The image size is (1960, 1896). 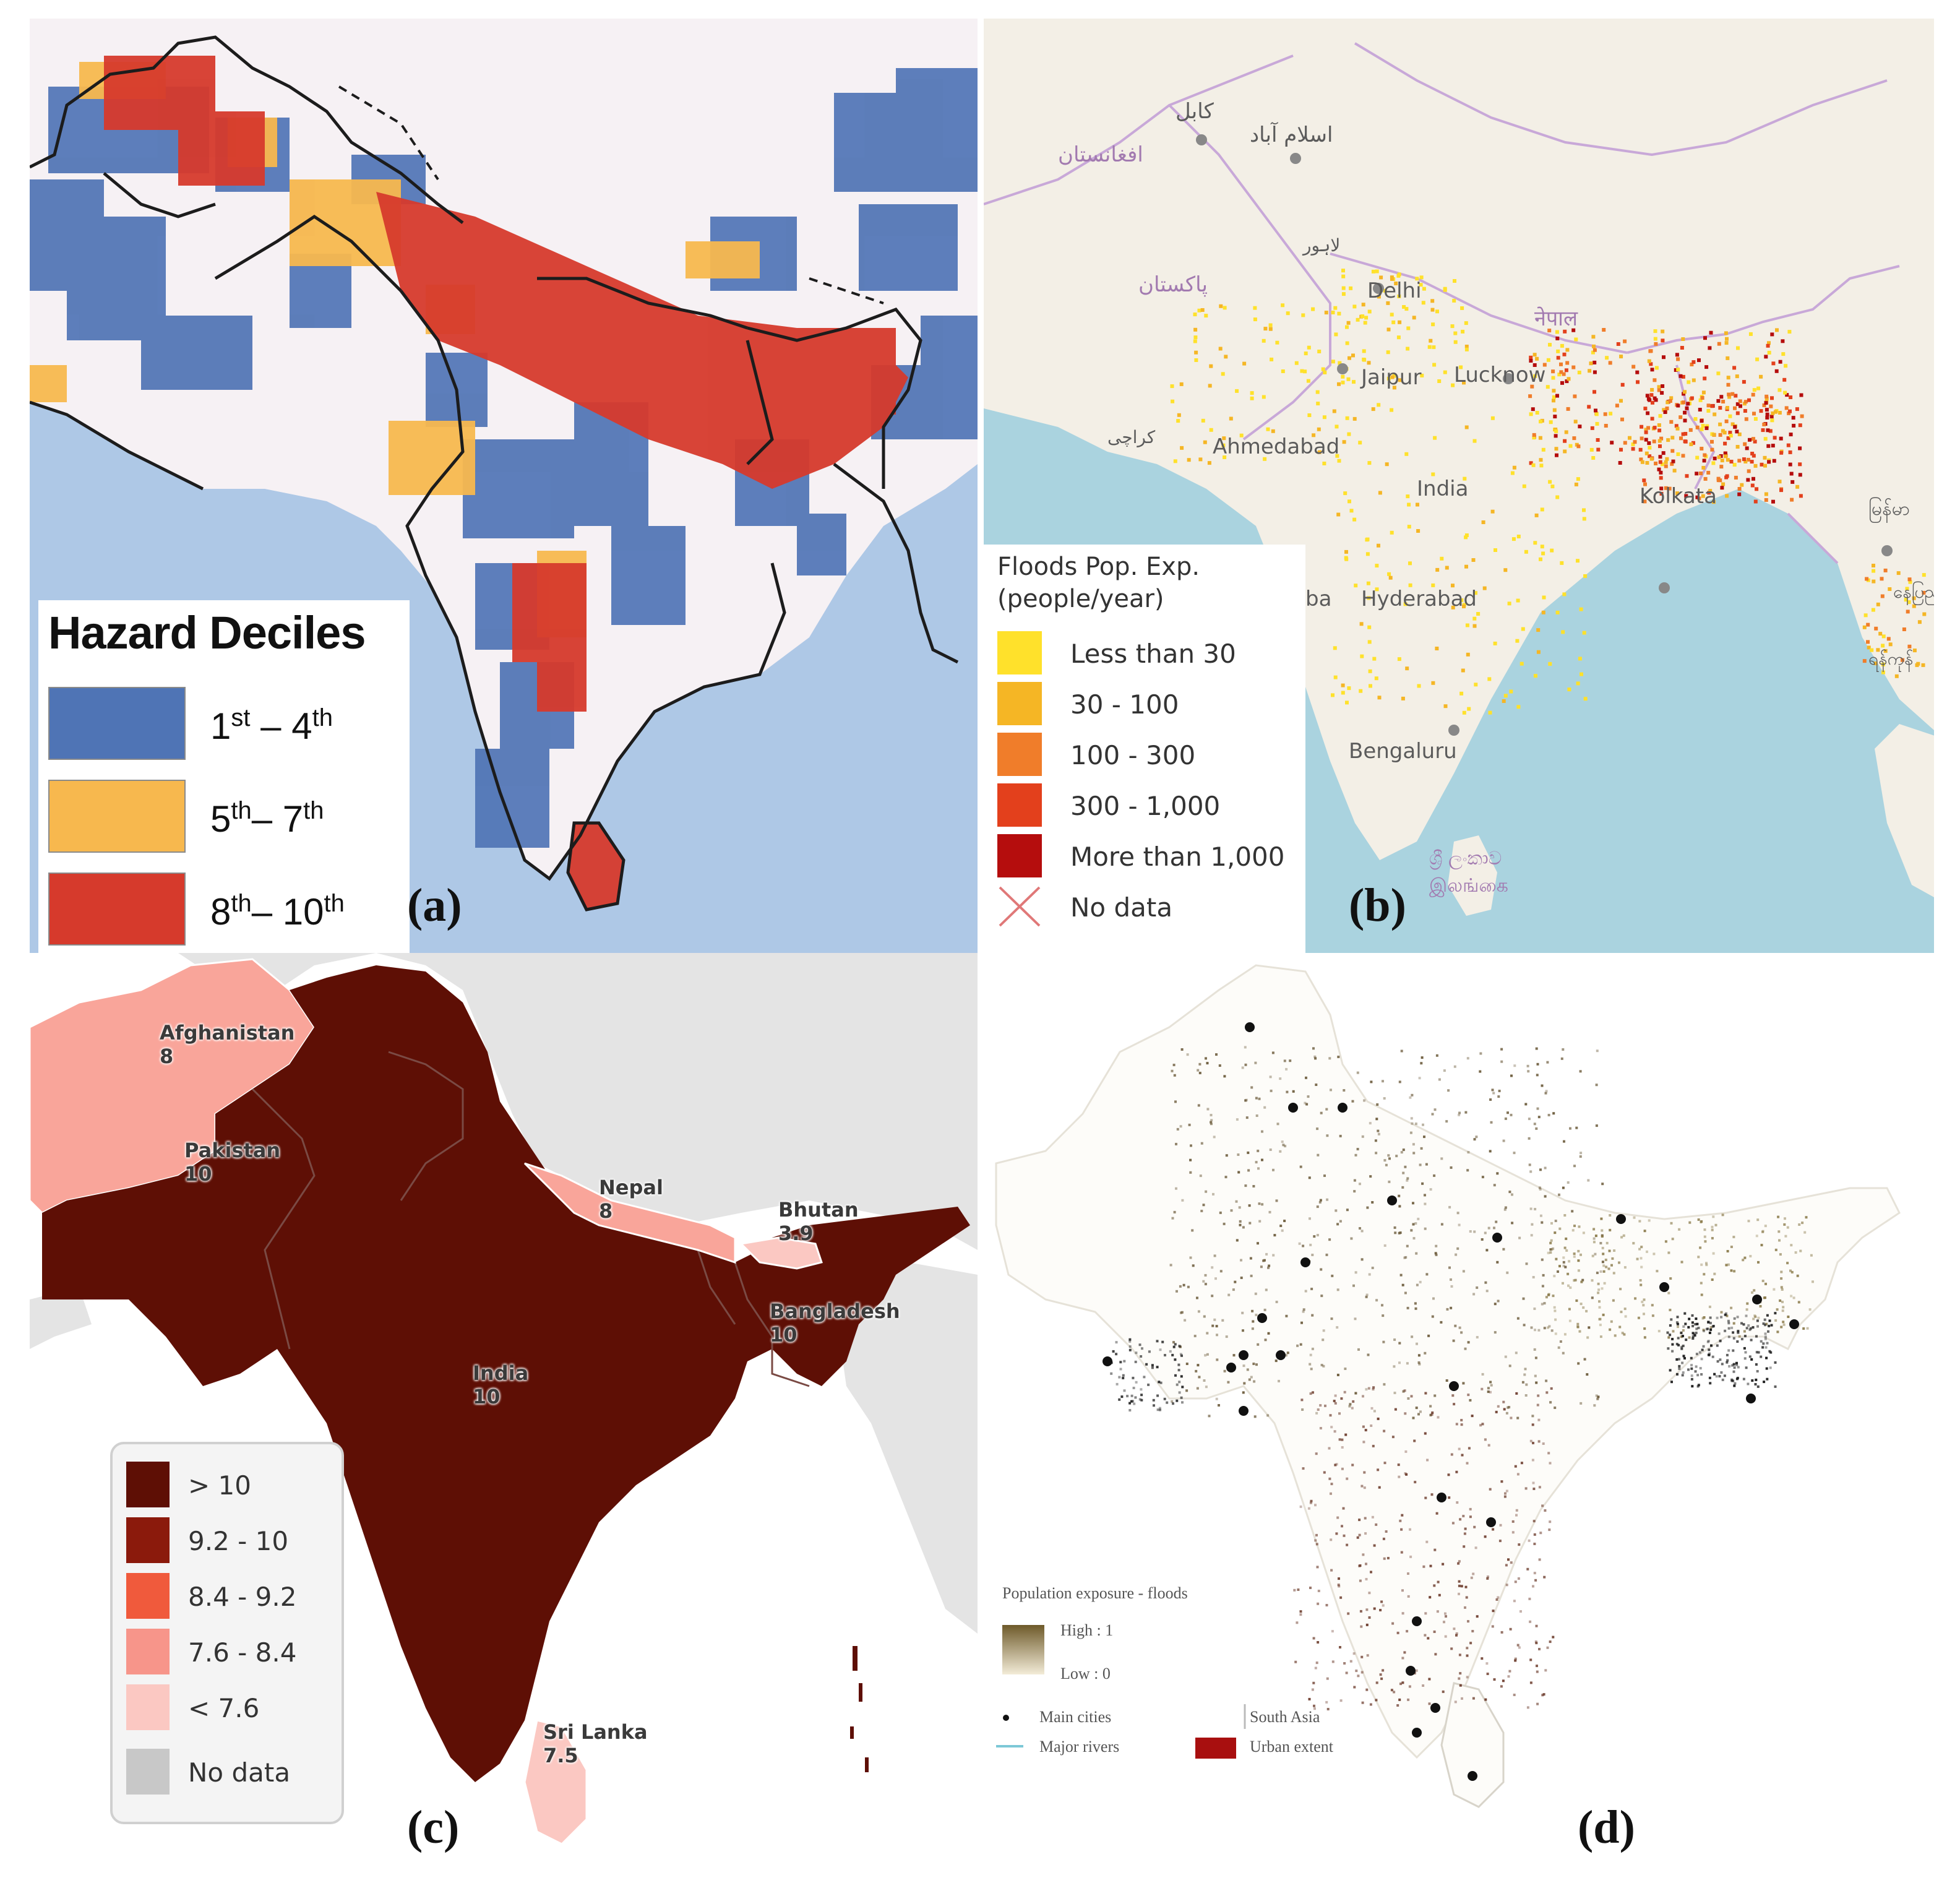 What do you see at coordinates (434, 905) in the screenshot?
I see `panel-letter-a: (a)` at bounding box center [434, 905].